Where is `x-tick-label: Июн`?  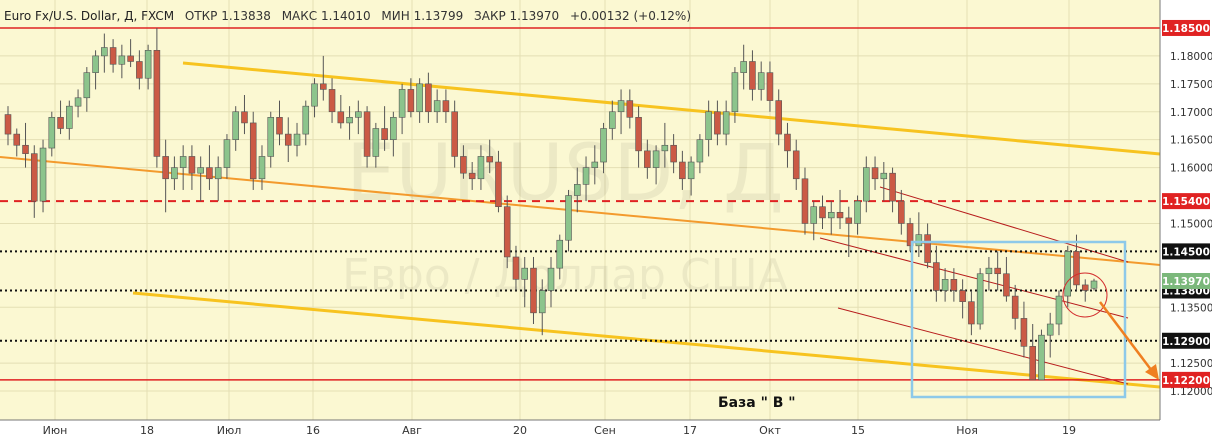
x-tick-label: Июн is located at coordinates (55, 430).